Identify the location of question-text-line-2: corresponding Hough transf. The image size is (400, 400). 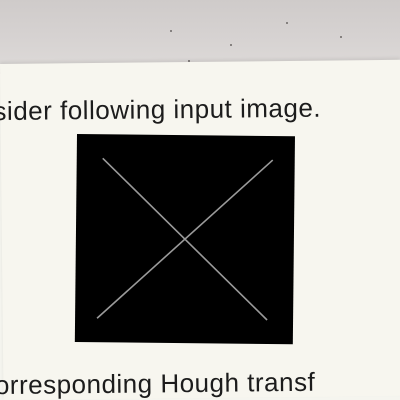
(158, 383).